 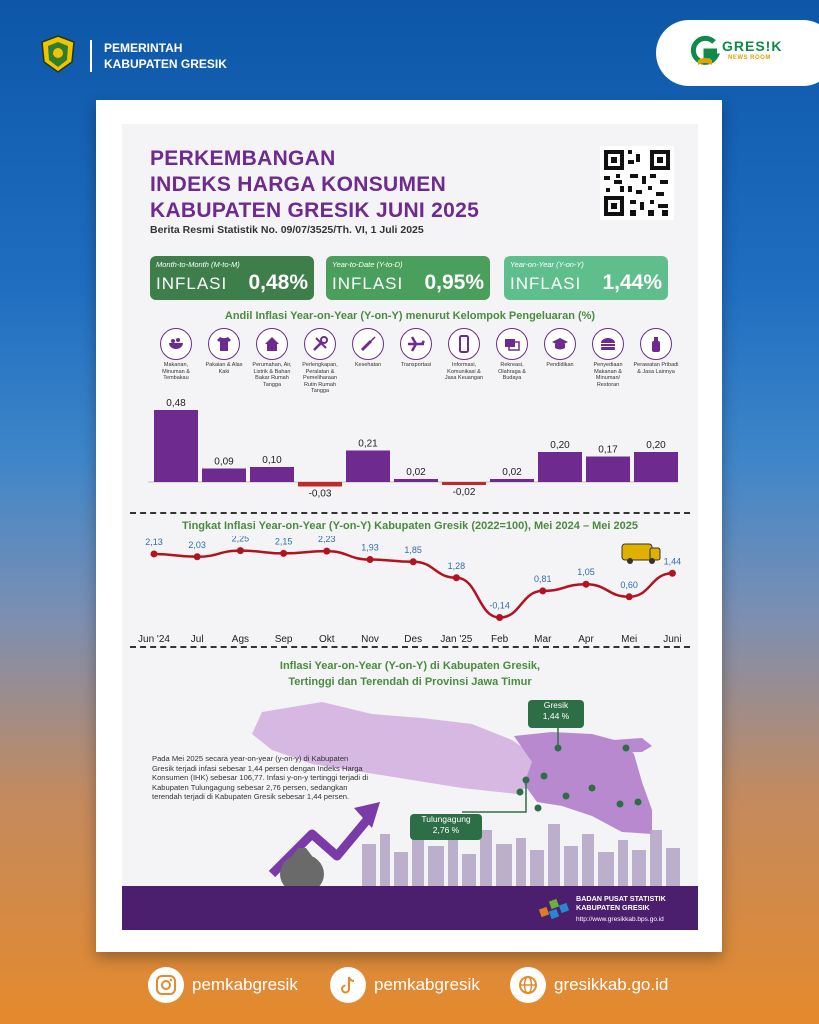 What do you see at coordinates (672, 639) in the screenshot?
I see `x-tick-label: Juni` at bounding box center [672, 639].